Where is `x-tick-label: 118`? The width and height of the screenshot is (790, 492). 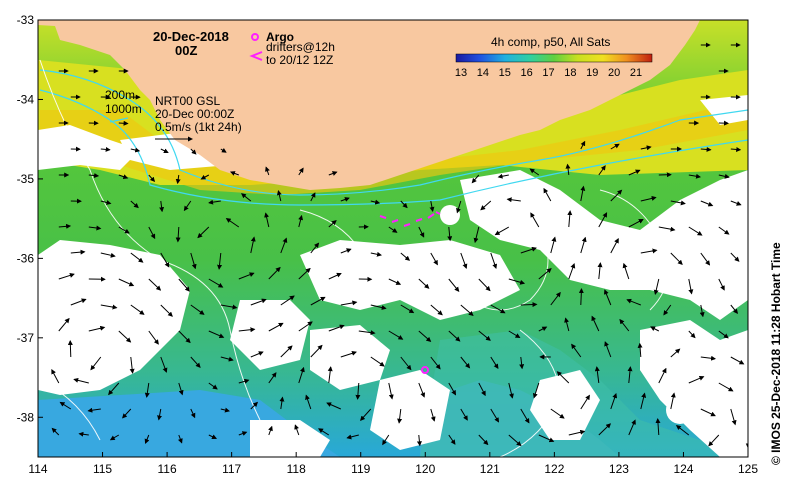 x-tick-label: 118 is located at coordinates (296, 469).